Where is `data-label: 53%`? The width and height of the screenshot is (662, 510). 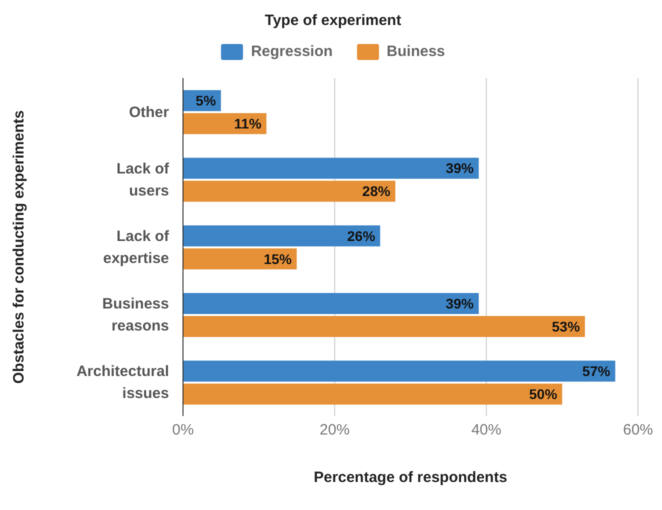
data-label: 53% is located at coordinates (566, 326).